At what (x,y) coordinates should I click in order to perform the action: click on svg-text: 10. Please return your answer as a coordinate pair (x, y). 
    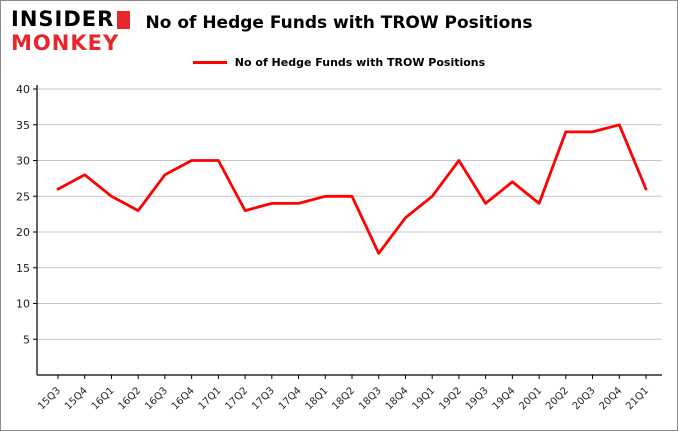
    Looking at the image, I should click on (23, 304).